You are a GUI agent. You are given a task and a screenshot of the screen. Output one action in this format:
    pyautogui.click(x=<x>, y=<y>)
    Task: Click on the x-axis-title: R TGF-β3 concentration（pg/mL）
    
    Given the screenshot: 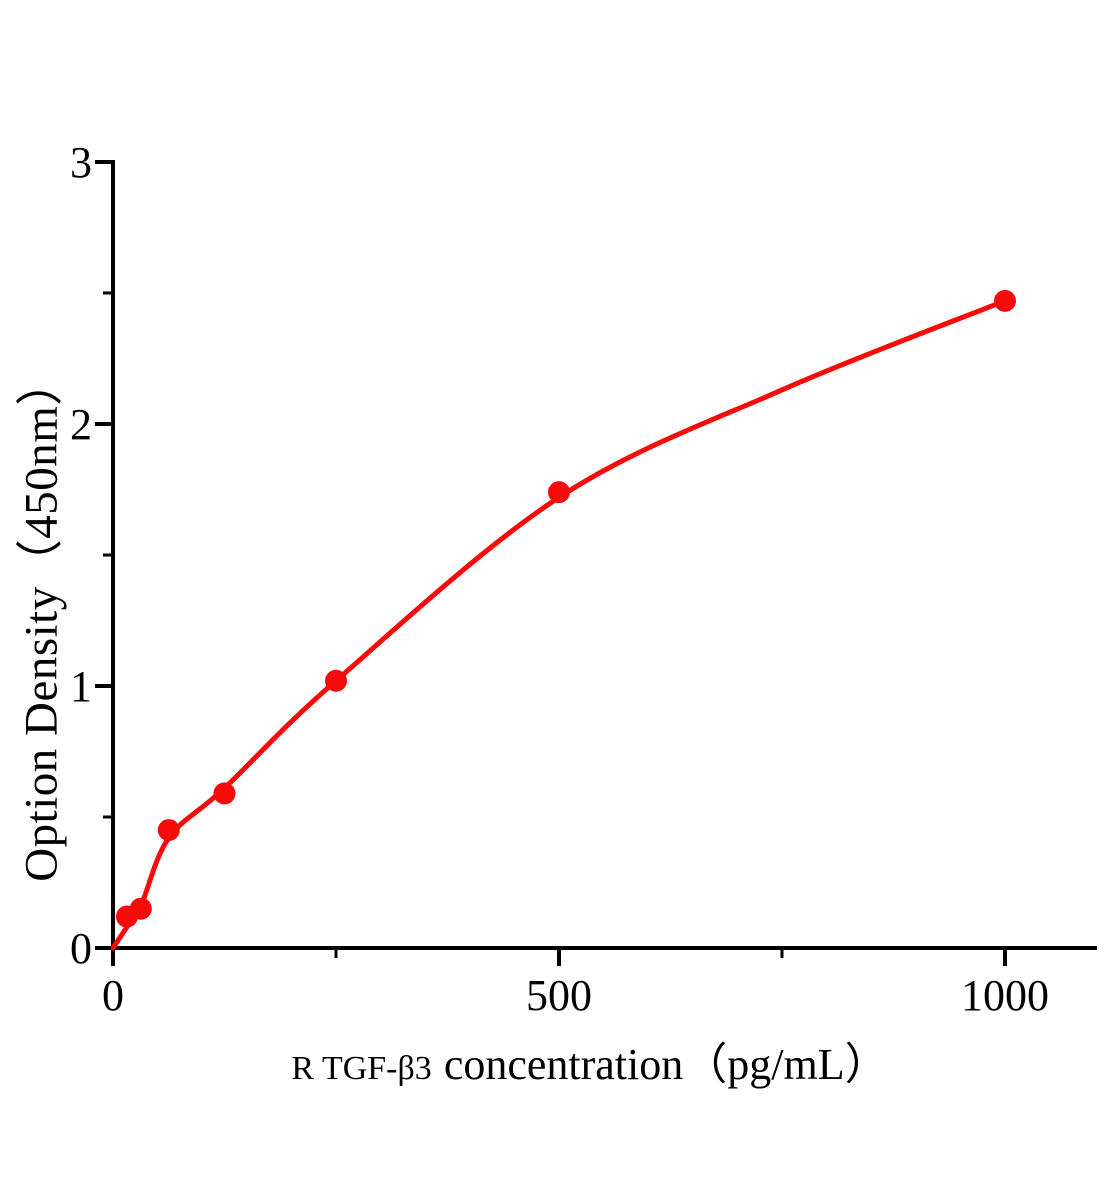 What is the action you would take?
    pyautogui.click(x=590, y=1060)
    